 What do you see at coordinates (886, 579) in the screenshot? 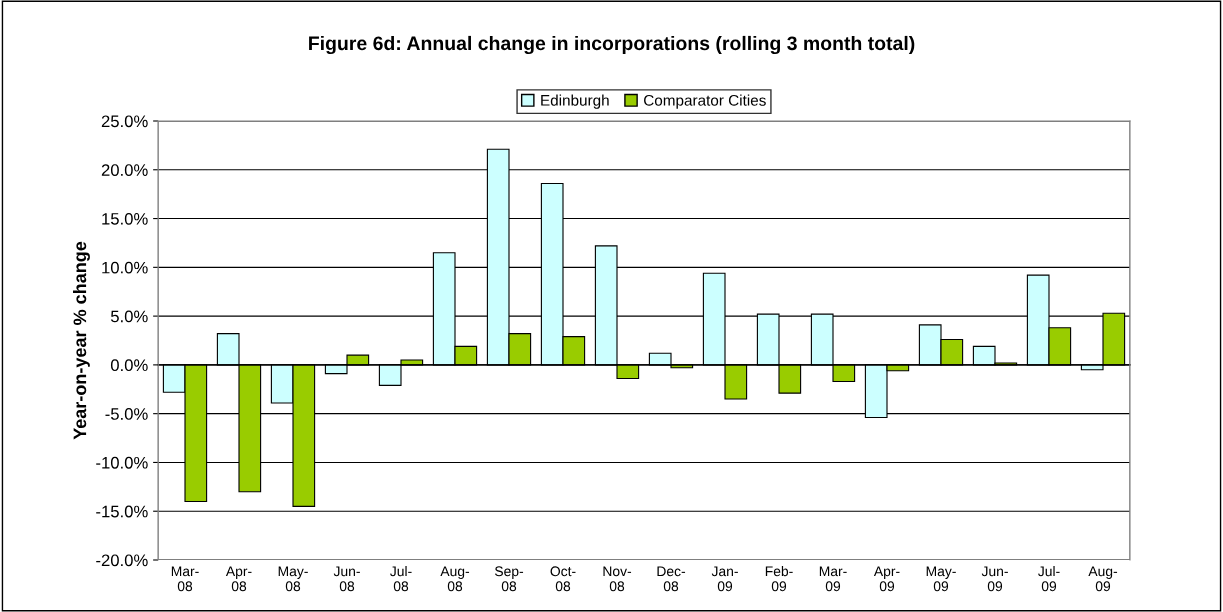
I see `x-tick-label: Apr-09` at bounding box center [886, 579].